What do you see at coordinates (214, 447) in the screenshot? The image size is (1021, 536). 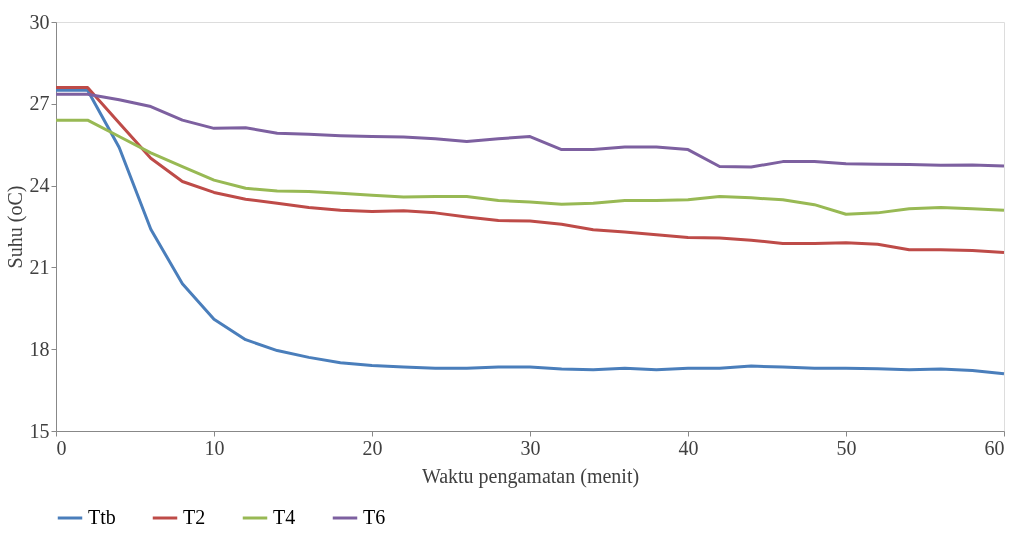 I see `x-tick-label: 10` at bounding box center [214, 447].